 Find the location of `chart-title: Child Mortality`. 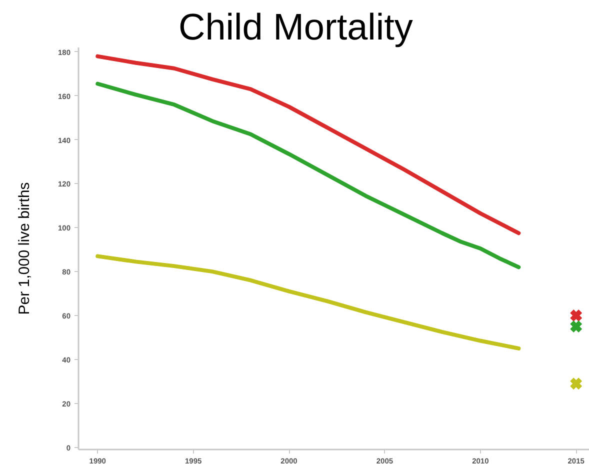

chart-title: Child Mortality is located at coordinates (296, 27).